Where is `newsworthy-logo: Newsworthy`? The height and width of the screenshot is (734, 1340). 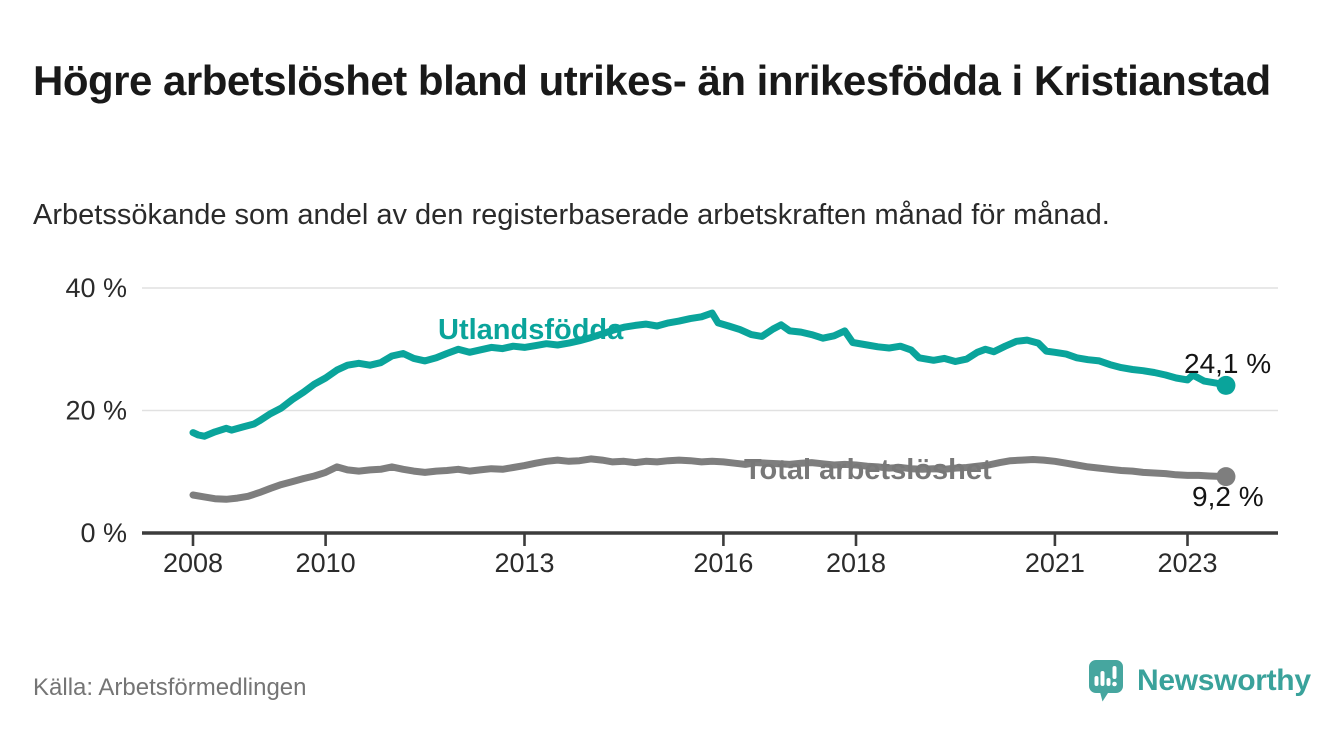 newsworthy-logo: Newsworthy is located at coordinates (1199, 681).